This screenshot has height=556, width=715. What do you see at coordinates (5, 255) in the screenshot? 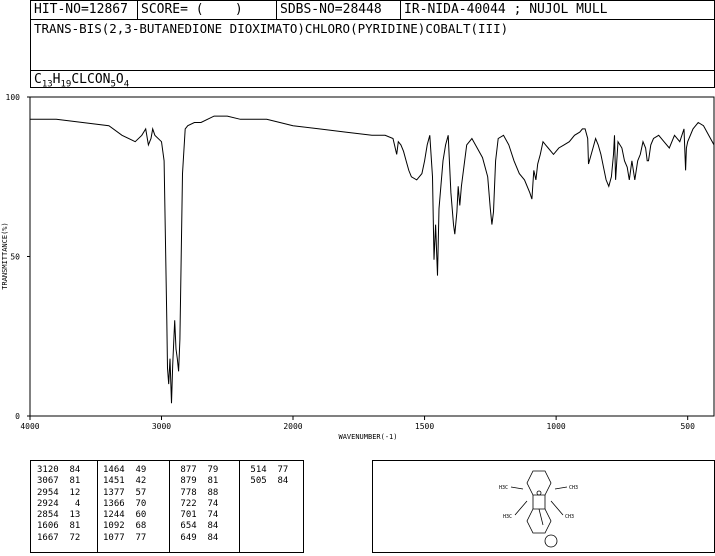
I see `y-axis-label: TRANSMITTANCE(%)` at bounding box center [5, 255].